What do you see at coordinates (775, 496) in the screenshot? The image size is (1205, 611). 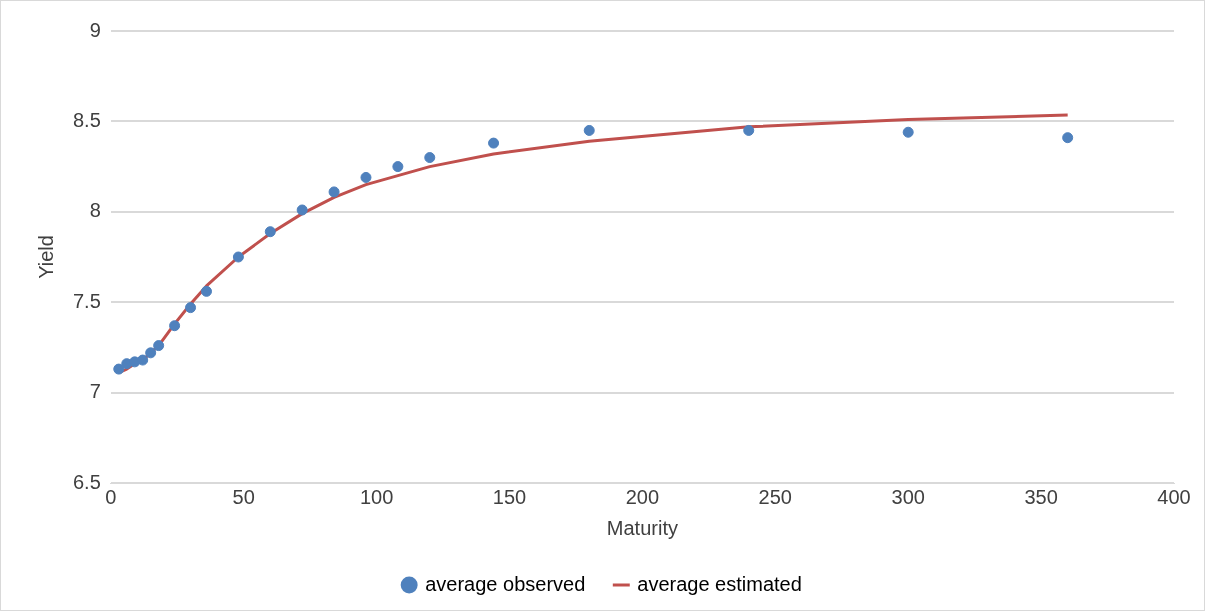 I see `x-tick-label: 250` at bounding box center [775, 496].